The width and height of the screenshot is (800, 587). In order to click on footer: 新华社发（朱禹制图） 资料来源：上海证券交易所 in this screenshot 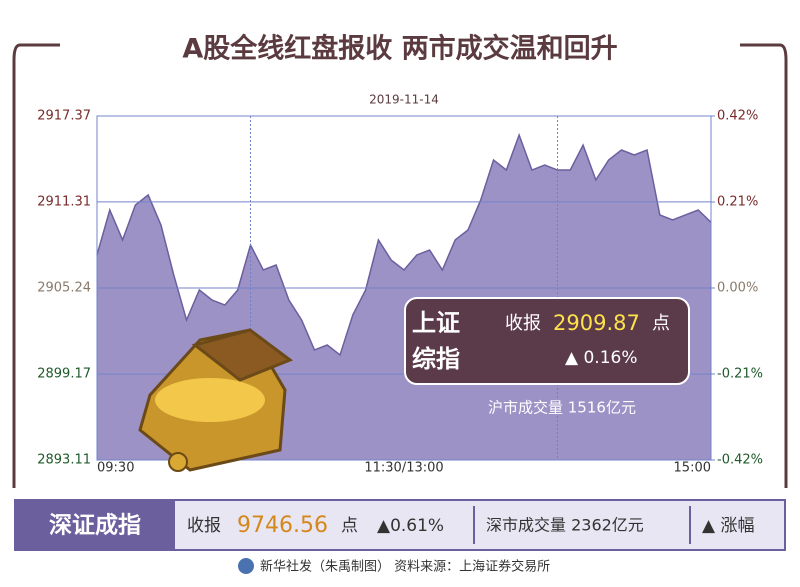, I will do `click(405, 567)`.